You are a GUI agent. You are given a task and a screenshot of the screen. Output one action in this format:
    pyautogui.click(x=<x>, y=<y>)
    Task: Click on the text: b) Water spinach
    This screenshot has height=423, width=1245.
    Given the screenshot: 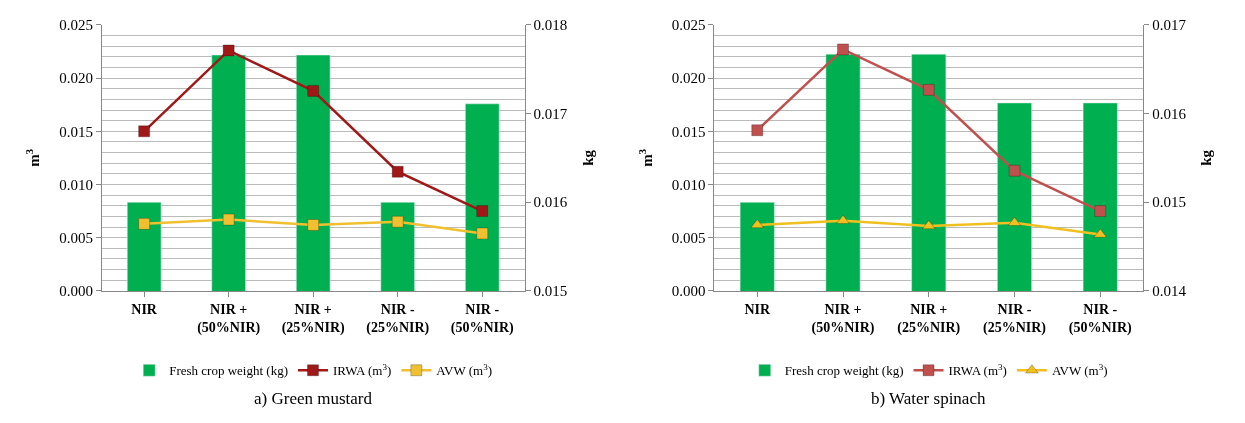 What is the action you would take?
    pyautogui.click(x=928, y=398)
    